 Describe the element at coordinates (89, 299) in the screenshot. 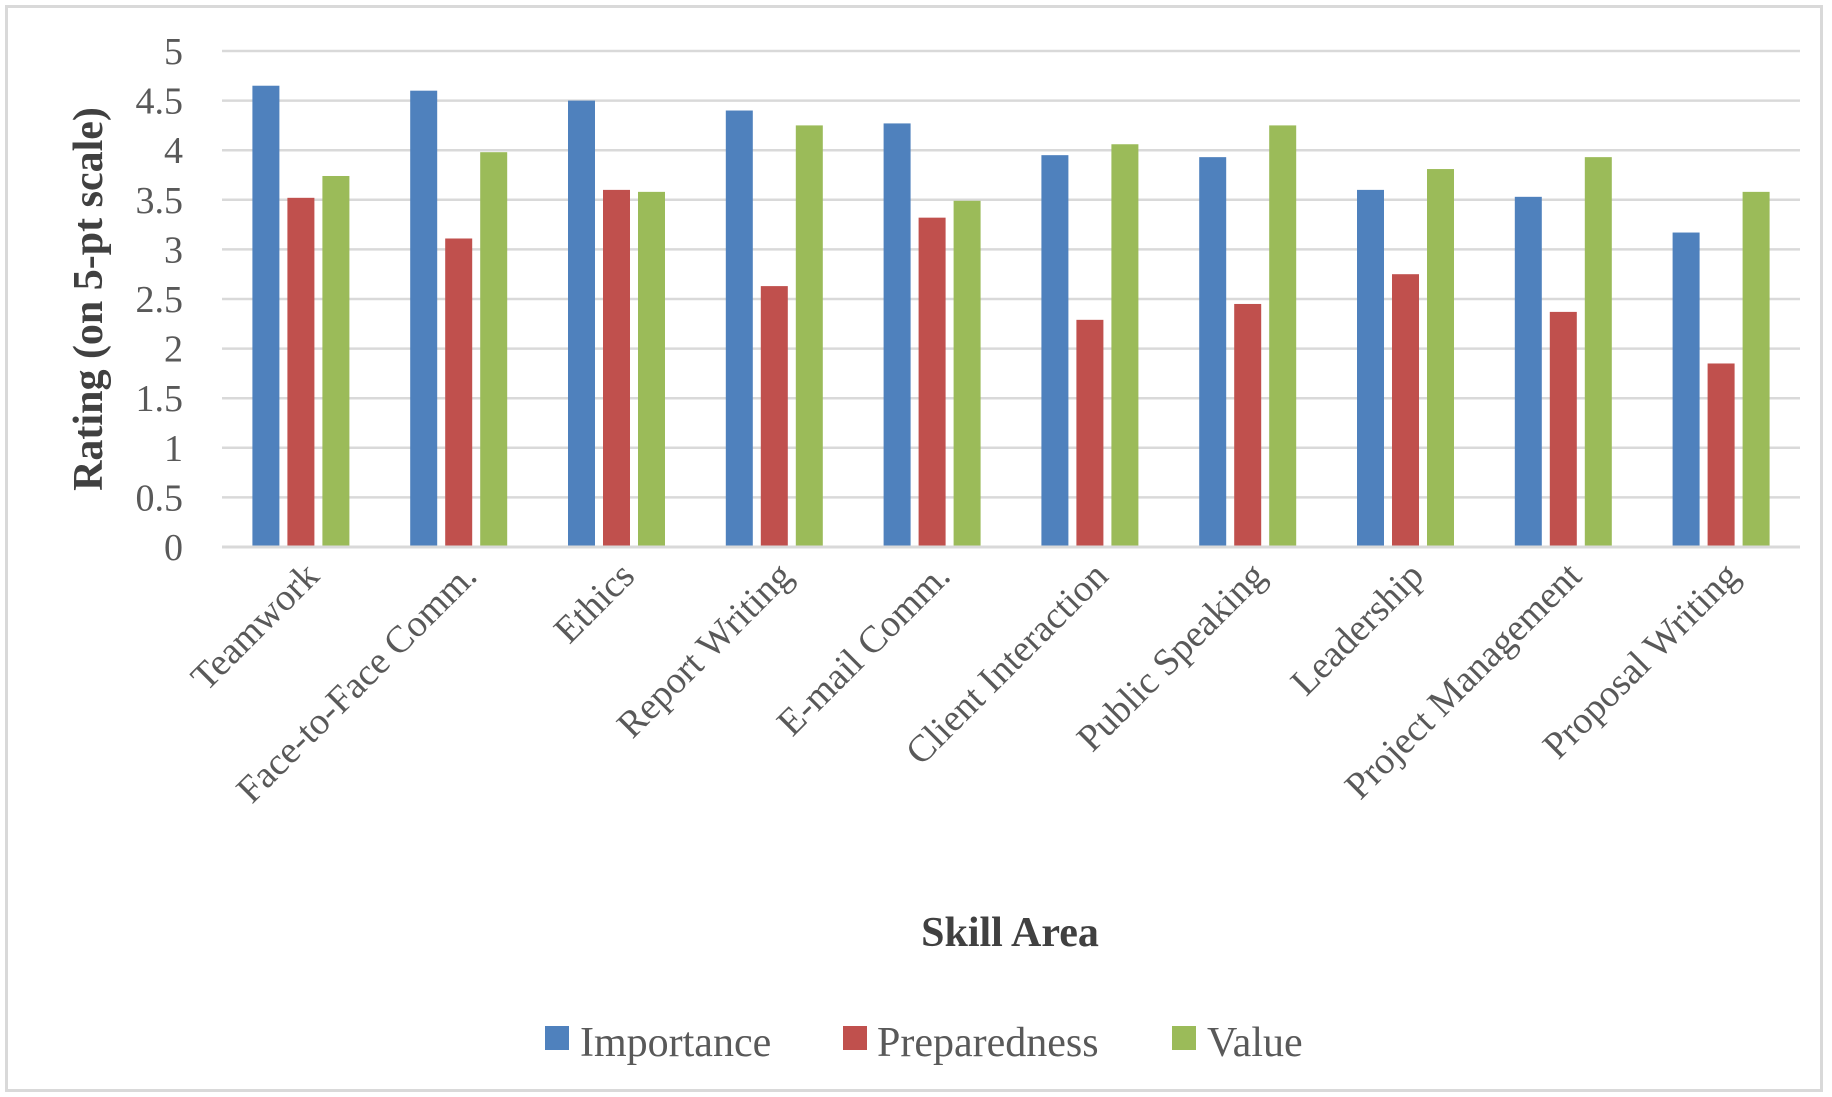

I see `y-axis-title: Rating (on 5-pt scale)` at that location.